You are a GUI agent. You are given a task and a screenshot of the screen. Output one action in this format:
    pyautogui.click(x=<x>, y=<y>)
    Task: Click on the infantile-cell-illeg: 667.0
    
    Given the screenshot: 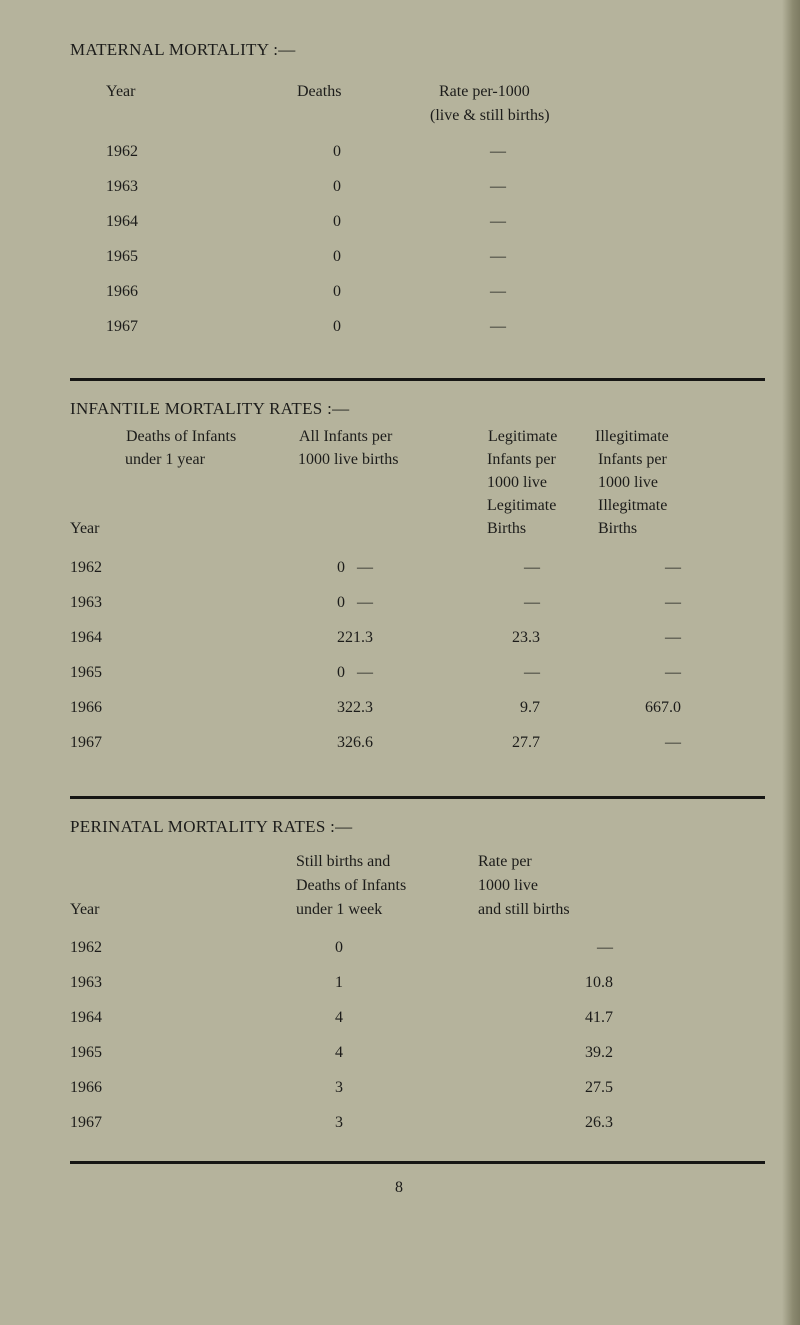 What is the action you would take?
    pyautogui.click(x=663, y=707)
    